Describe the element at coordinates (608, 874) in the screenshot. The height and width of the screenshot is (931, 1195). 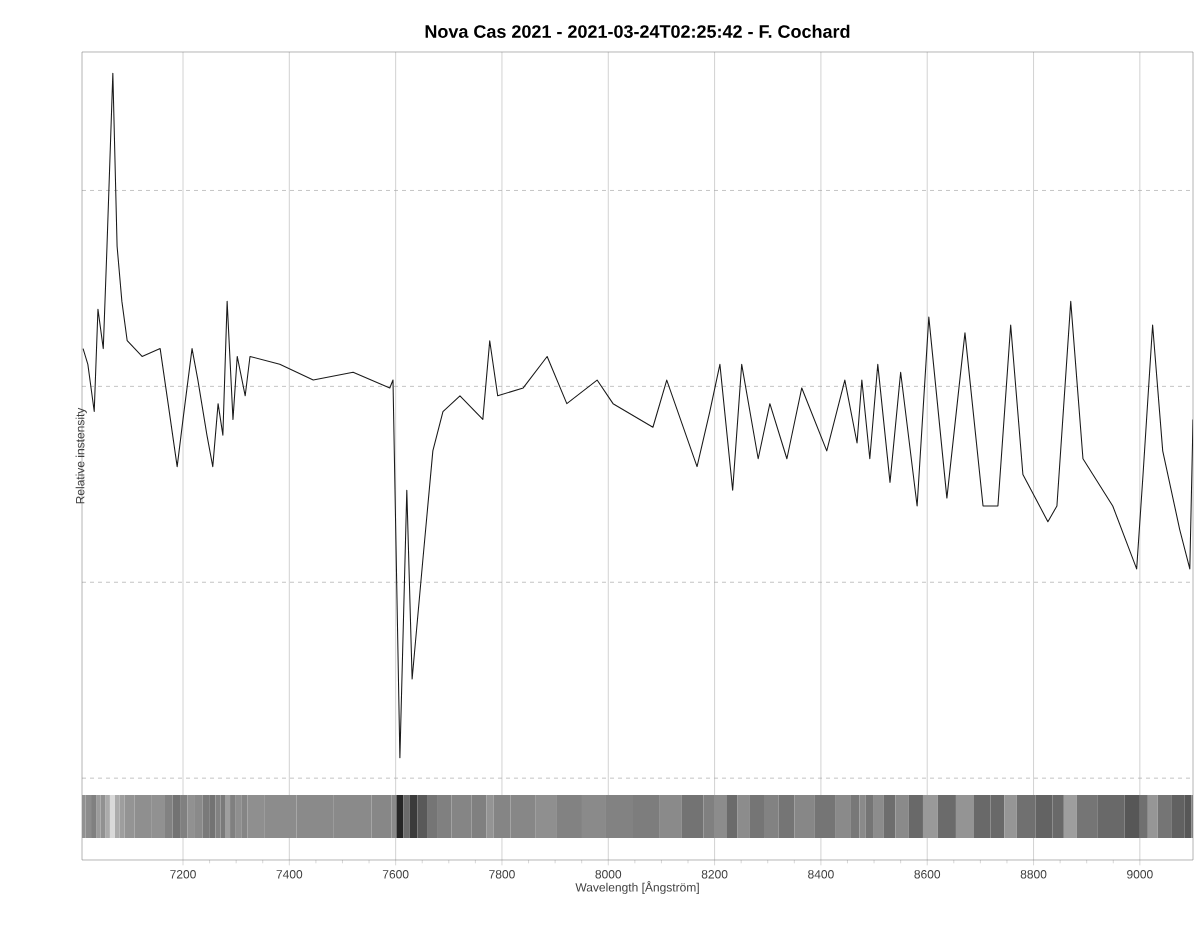
I see `x-tick-label: 8000` at that location.